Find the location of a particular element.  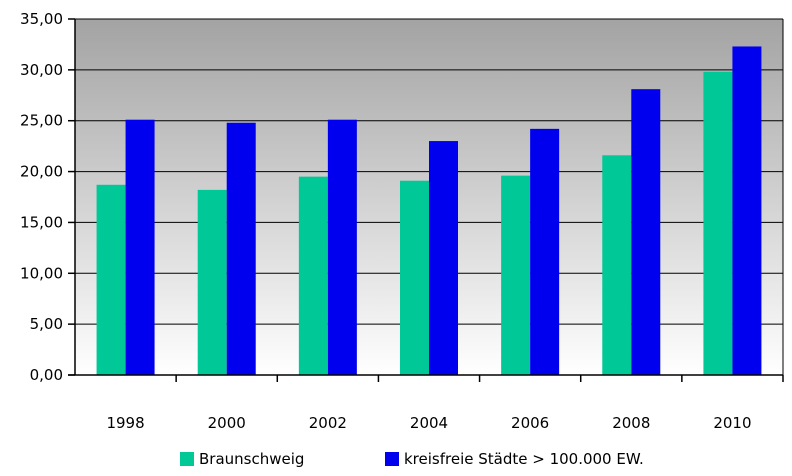

x-tick-label-2008: 2008 is located at coordinates (631, 423).